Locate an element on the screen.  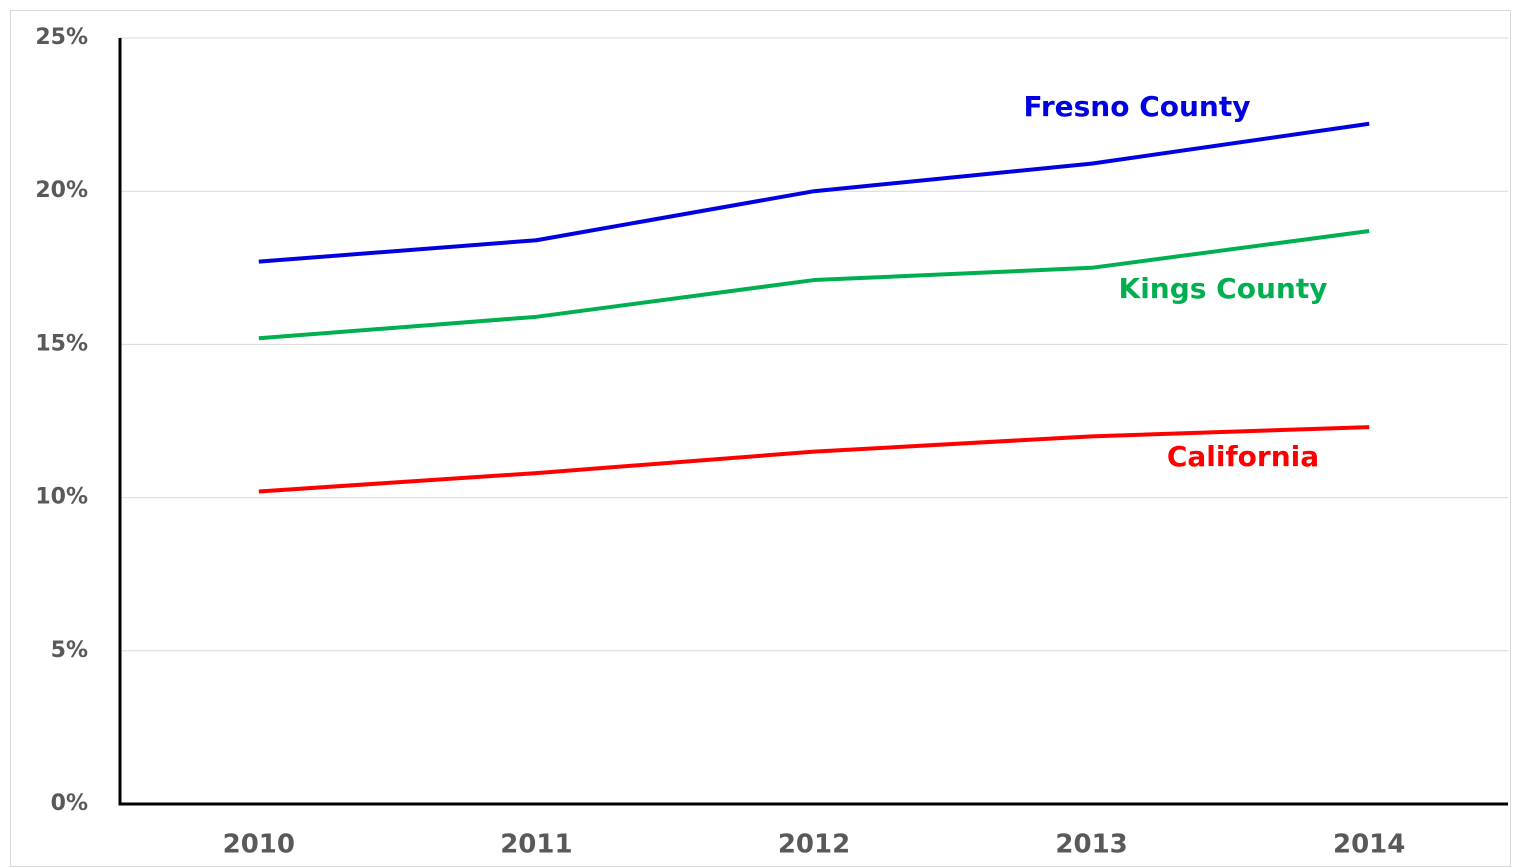
y-tick-label: 5% is located at coordinates (69, 650).